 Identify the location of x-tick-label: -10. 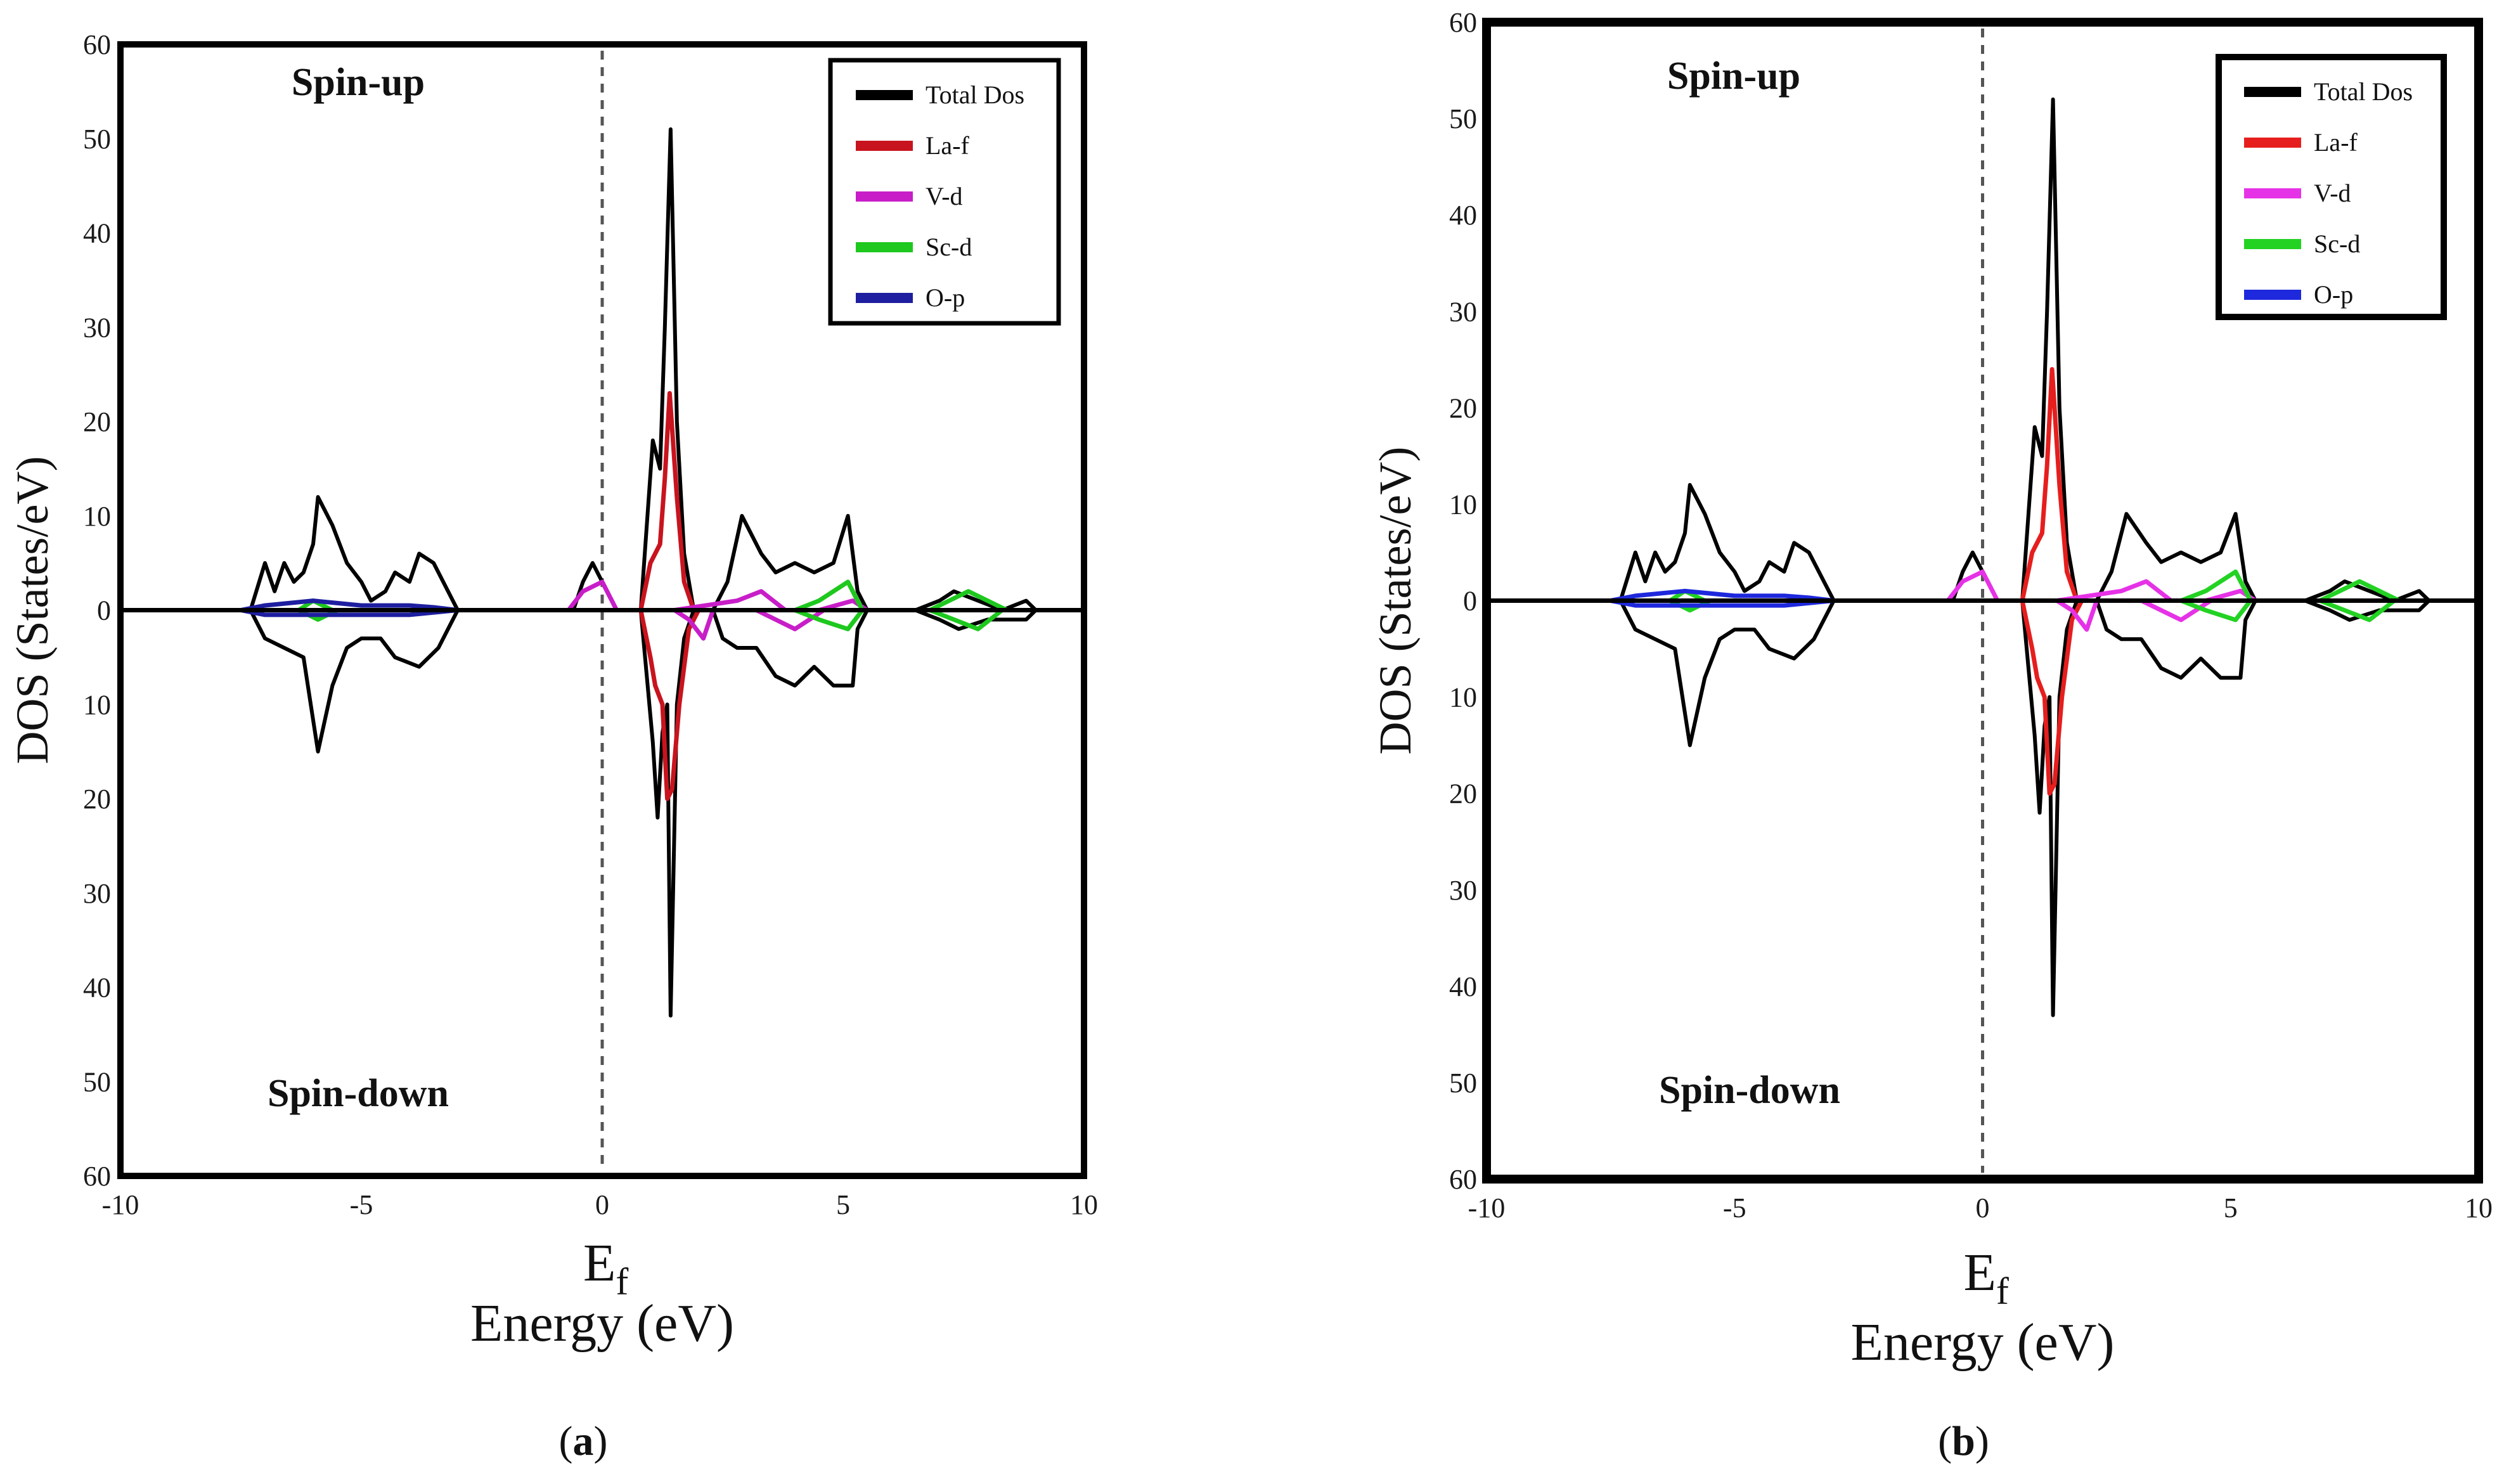
(120, 1204).